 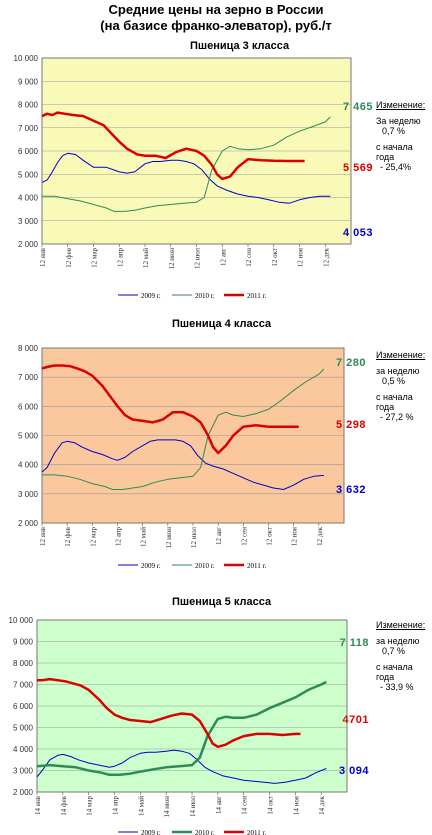 What do you see at coordinates (351, 490) in the screenshot?
I see `end-value-label: 3 632` at bounding box center [351, 490].